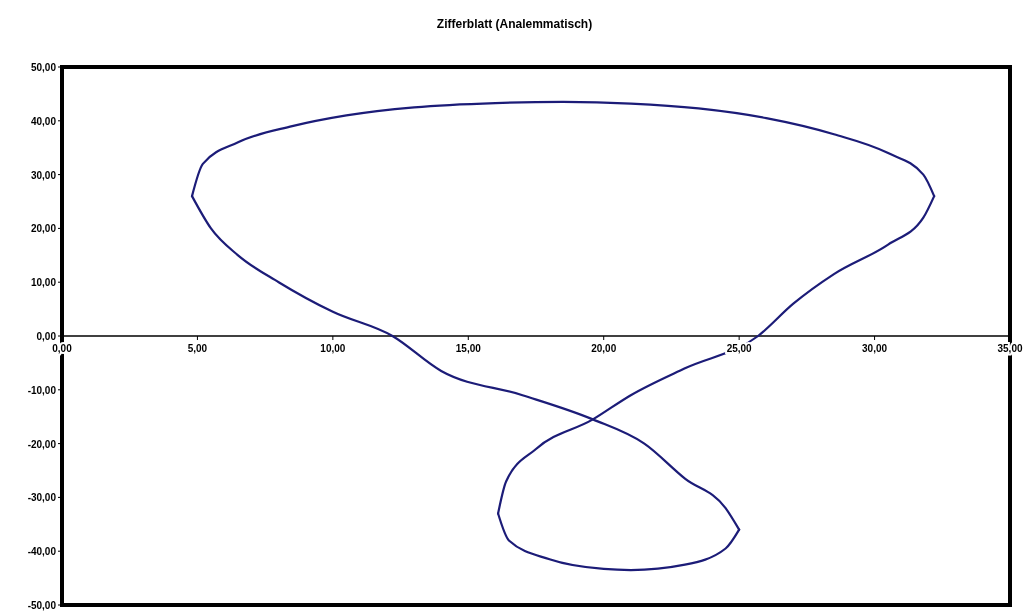 The height and width of the screenshot is (615, 1029). I want to click on x-tick-label: 10,00, so click(333, 348).